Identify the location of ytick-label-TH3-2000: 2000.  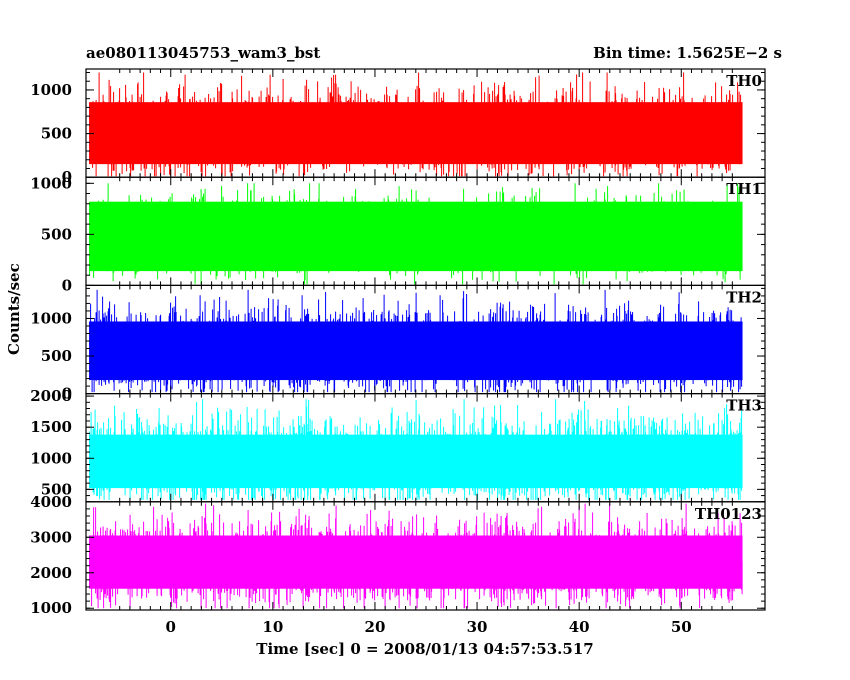
(51, 396).